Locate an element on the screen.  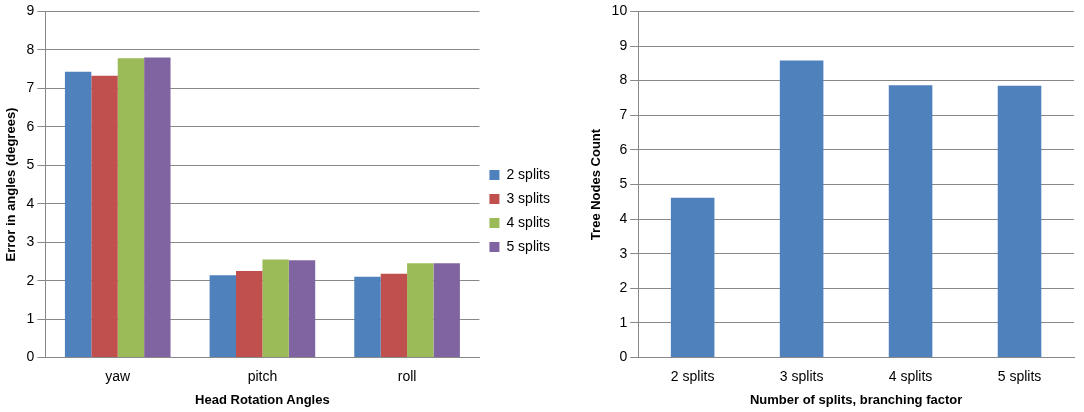
x-tick-label: 2 splits is located at coordinates (692, 375).